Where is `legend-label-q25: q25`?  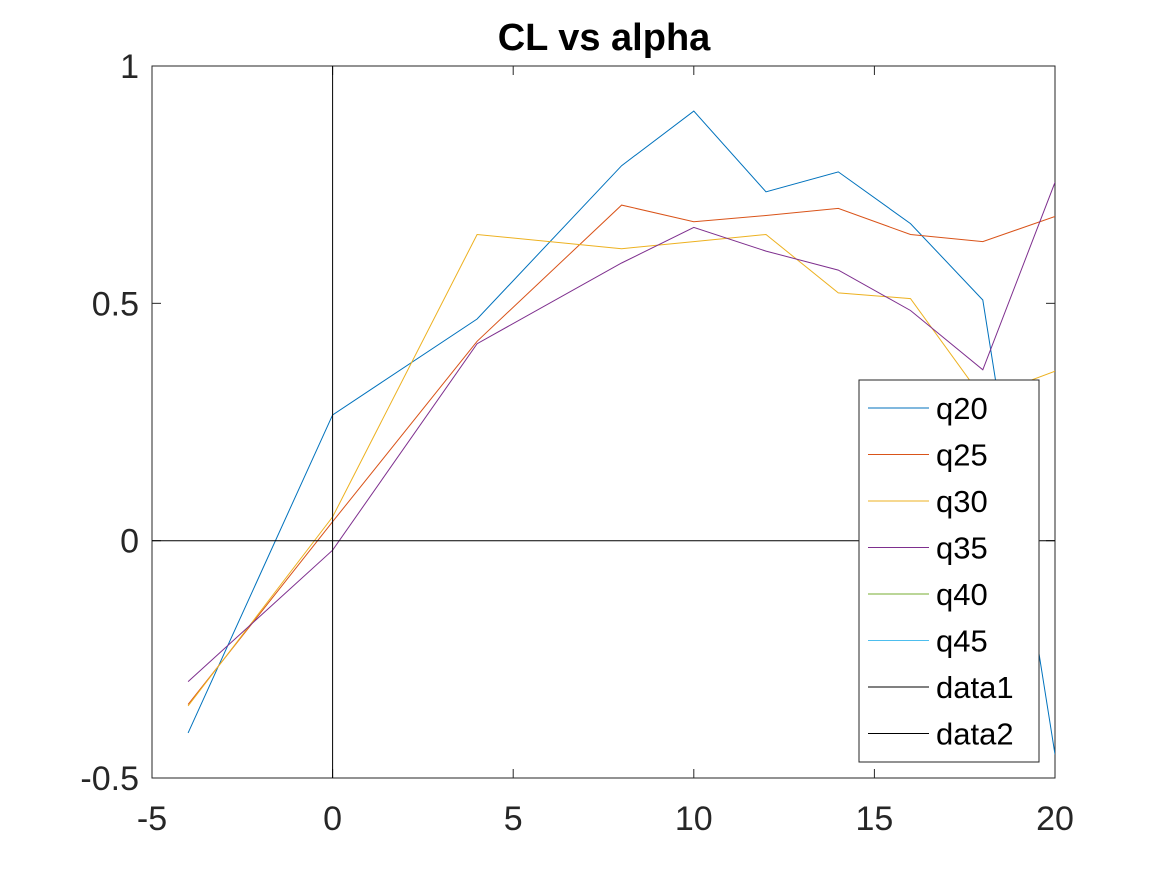 legend-label-q25: q25 is located at coordinates (962, 455).